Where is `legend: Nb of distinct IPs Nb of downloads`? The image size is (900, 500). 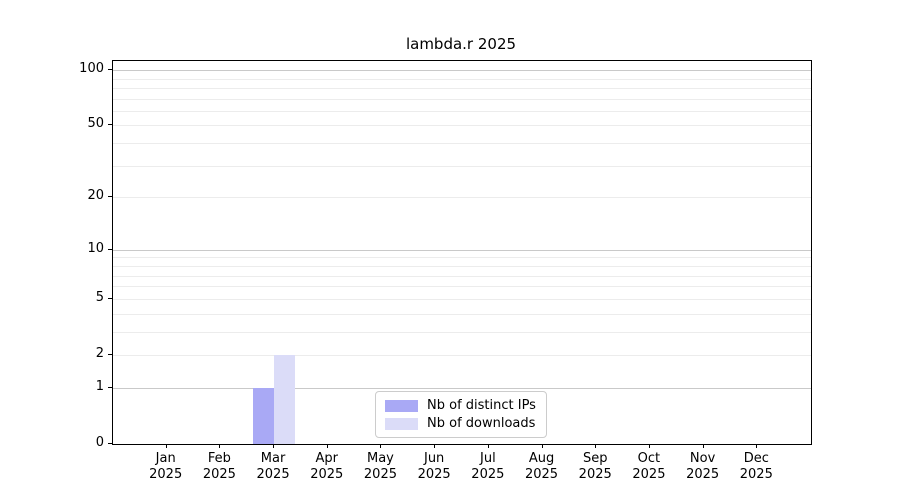 legend: Nb of distinct IPs Nb of downloads is located at coordinates (461, 414).